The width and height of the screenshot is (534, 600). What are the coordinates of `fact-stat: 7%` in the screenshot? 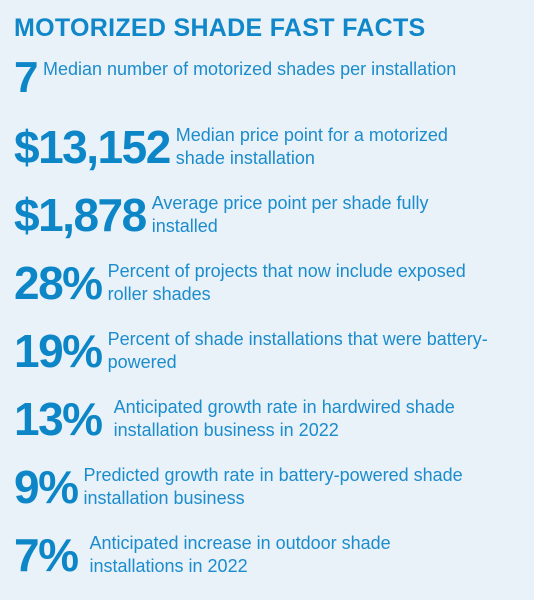 It's located at (46, 555).